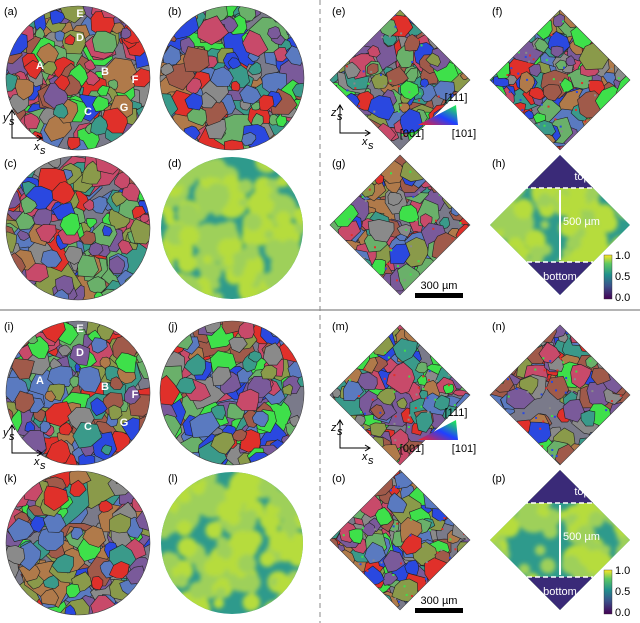 The height and width of the screenshot is (623, 640). Describe the element at coordinates (25, 440) in the screenshot. I see `axis-arrows` at that location.